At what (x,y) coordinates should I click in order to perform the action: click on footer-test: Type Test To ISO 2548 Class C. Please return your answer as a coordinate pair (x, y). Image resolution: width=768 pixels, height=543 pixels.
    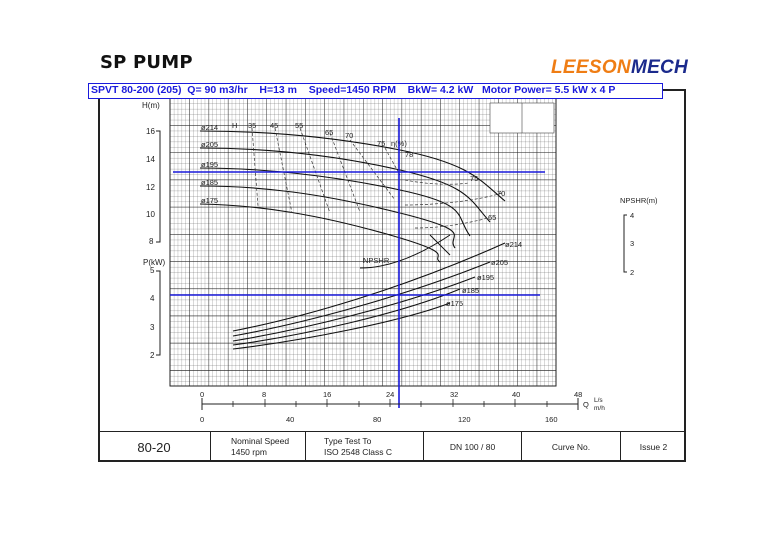
    Looking at the image, I should click on (365, 447).